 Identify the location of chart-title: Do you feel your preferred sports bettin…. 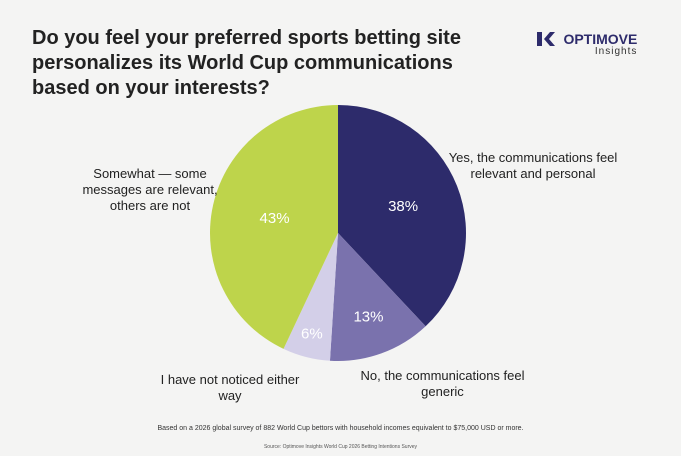
(246, 63).